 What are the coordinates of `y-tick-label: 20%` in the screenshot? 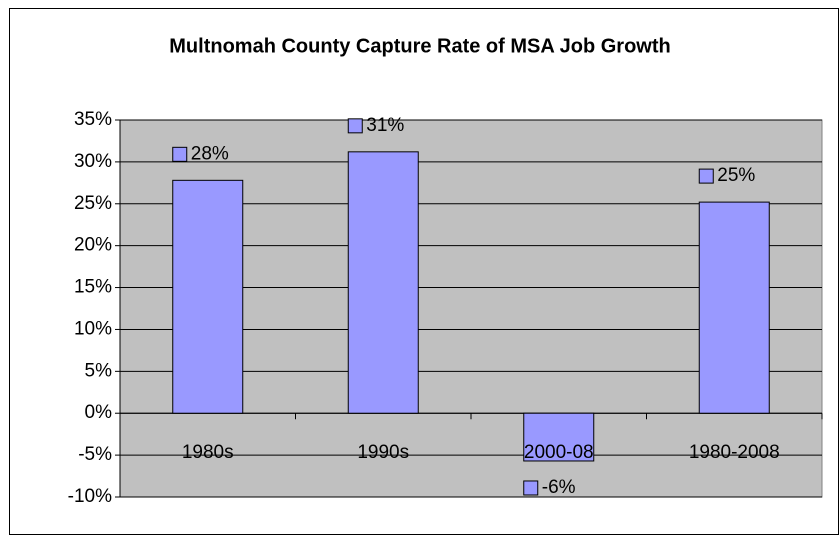 It's located at (93, 245).